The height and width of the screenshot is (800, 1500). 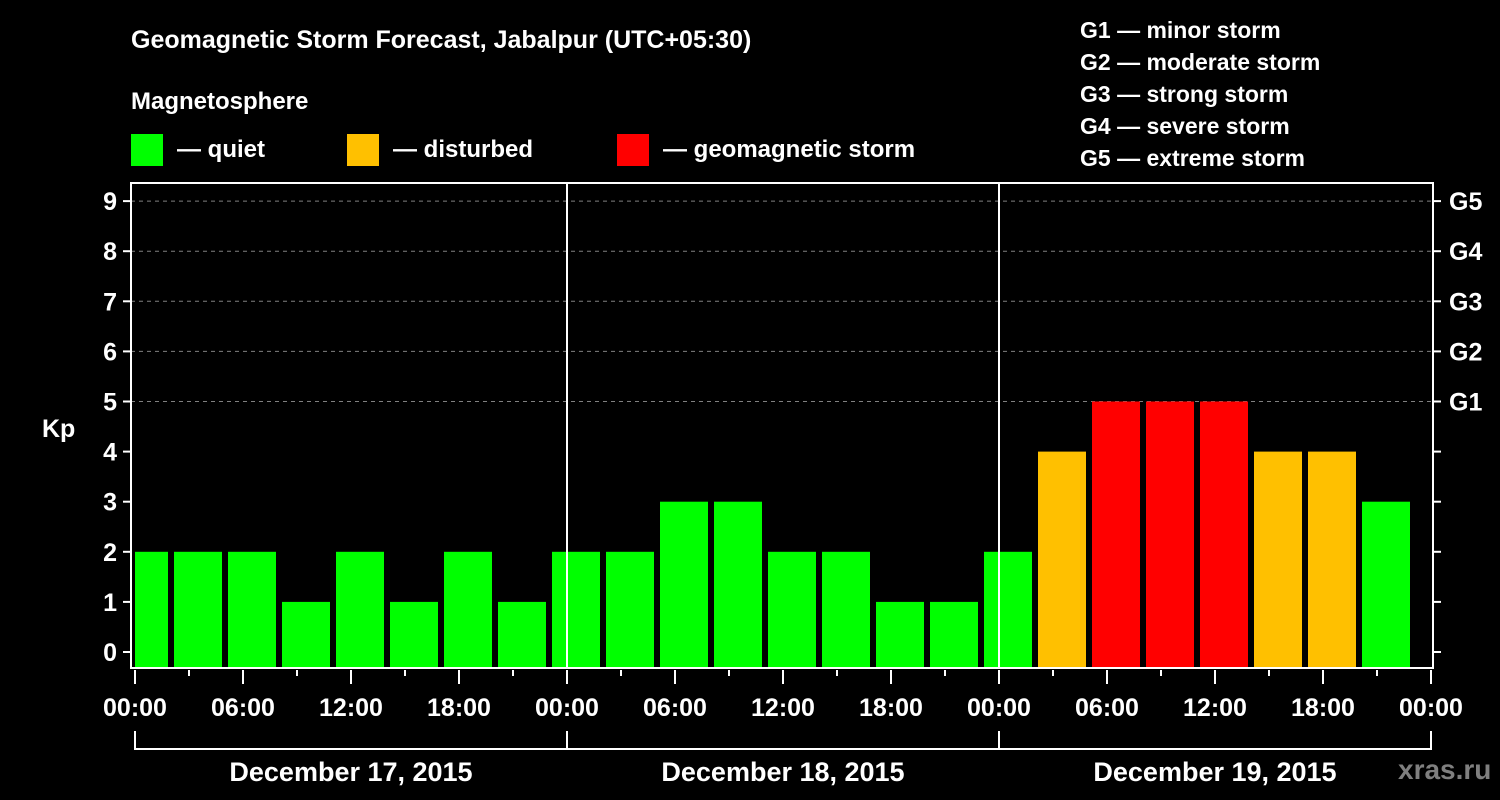 What do you see at coordinates (1465, 403) in the screenshot?
I see `g-level-label: G1` at bounding box center [1465, 403].